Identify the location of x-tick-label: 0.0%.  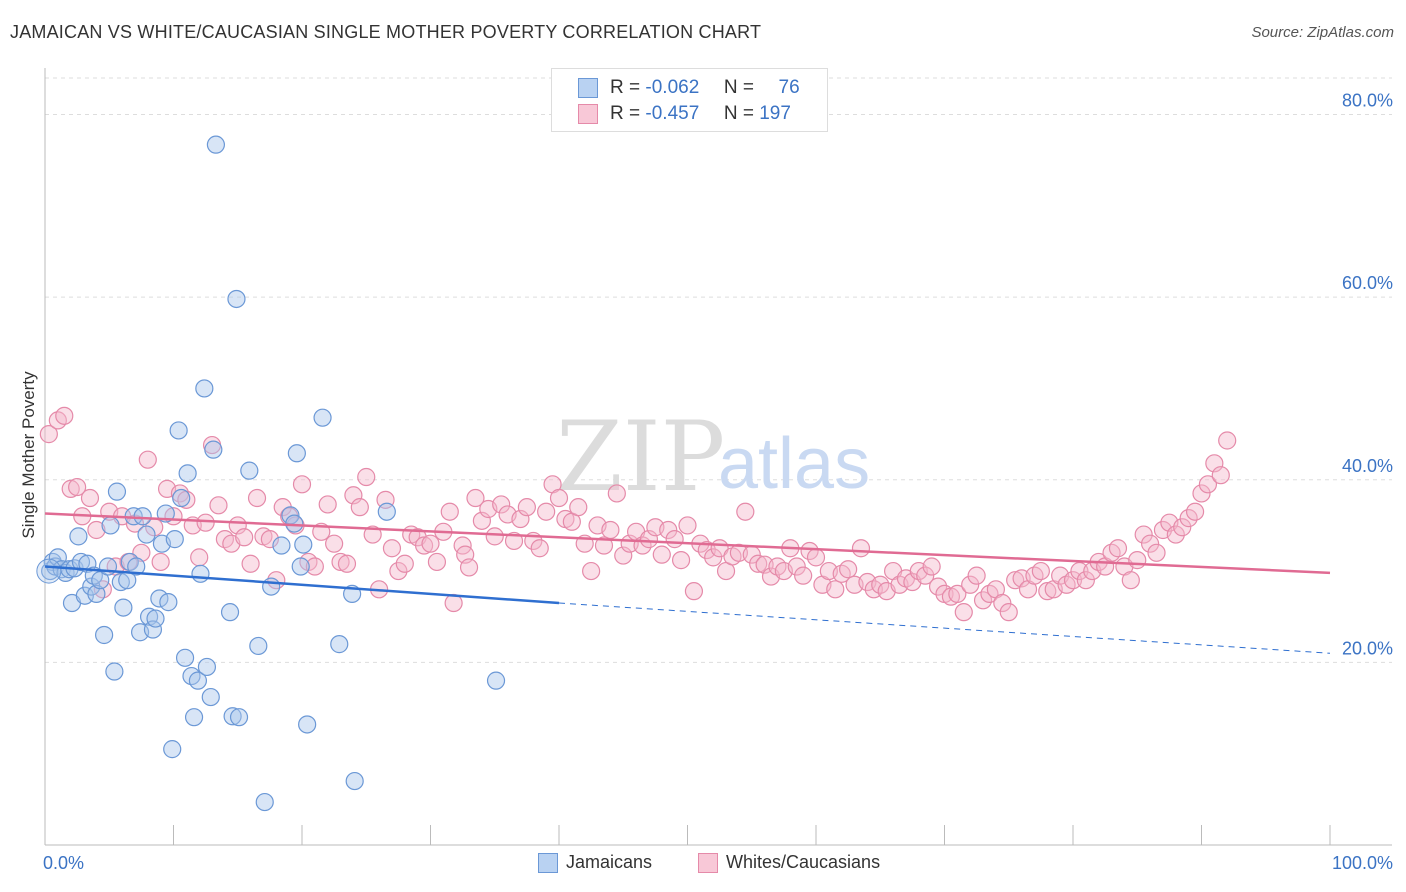
(63, 863).